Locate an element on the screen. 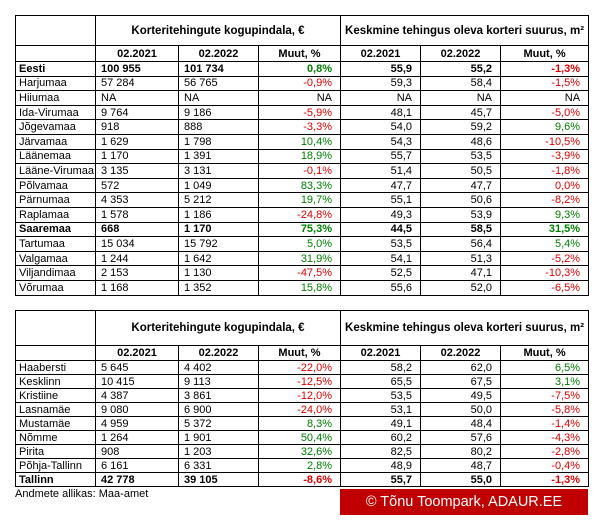 The image size is (600, 526). row-label: Pärnumaa is located at coordinates (55, 200).